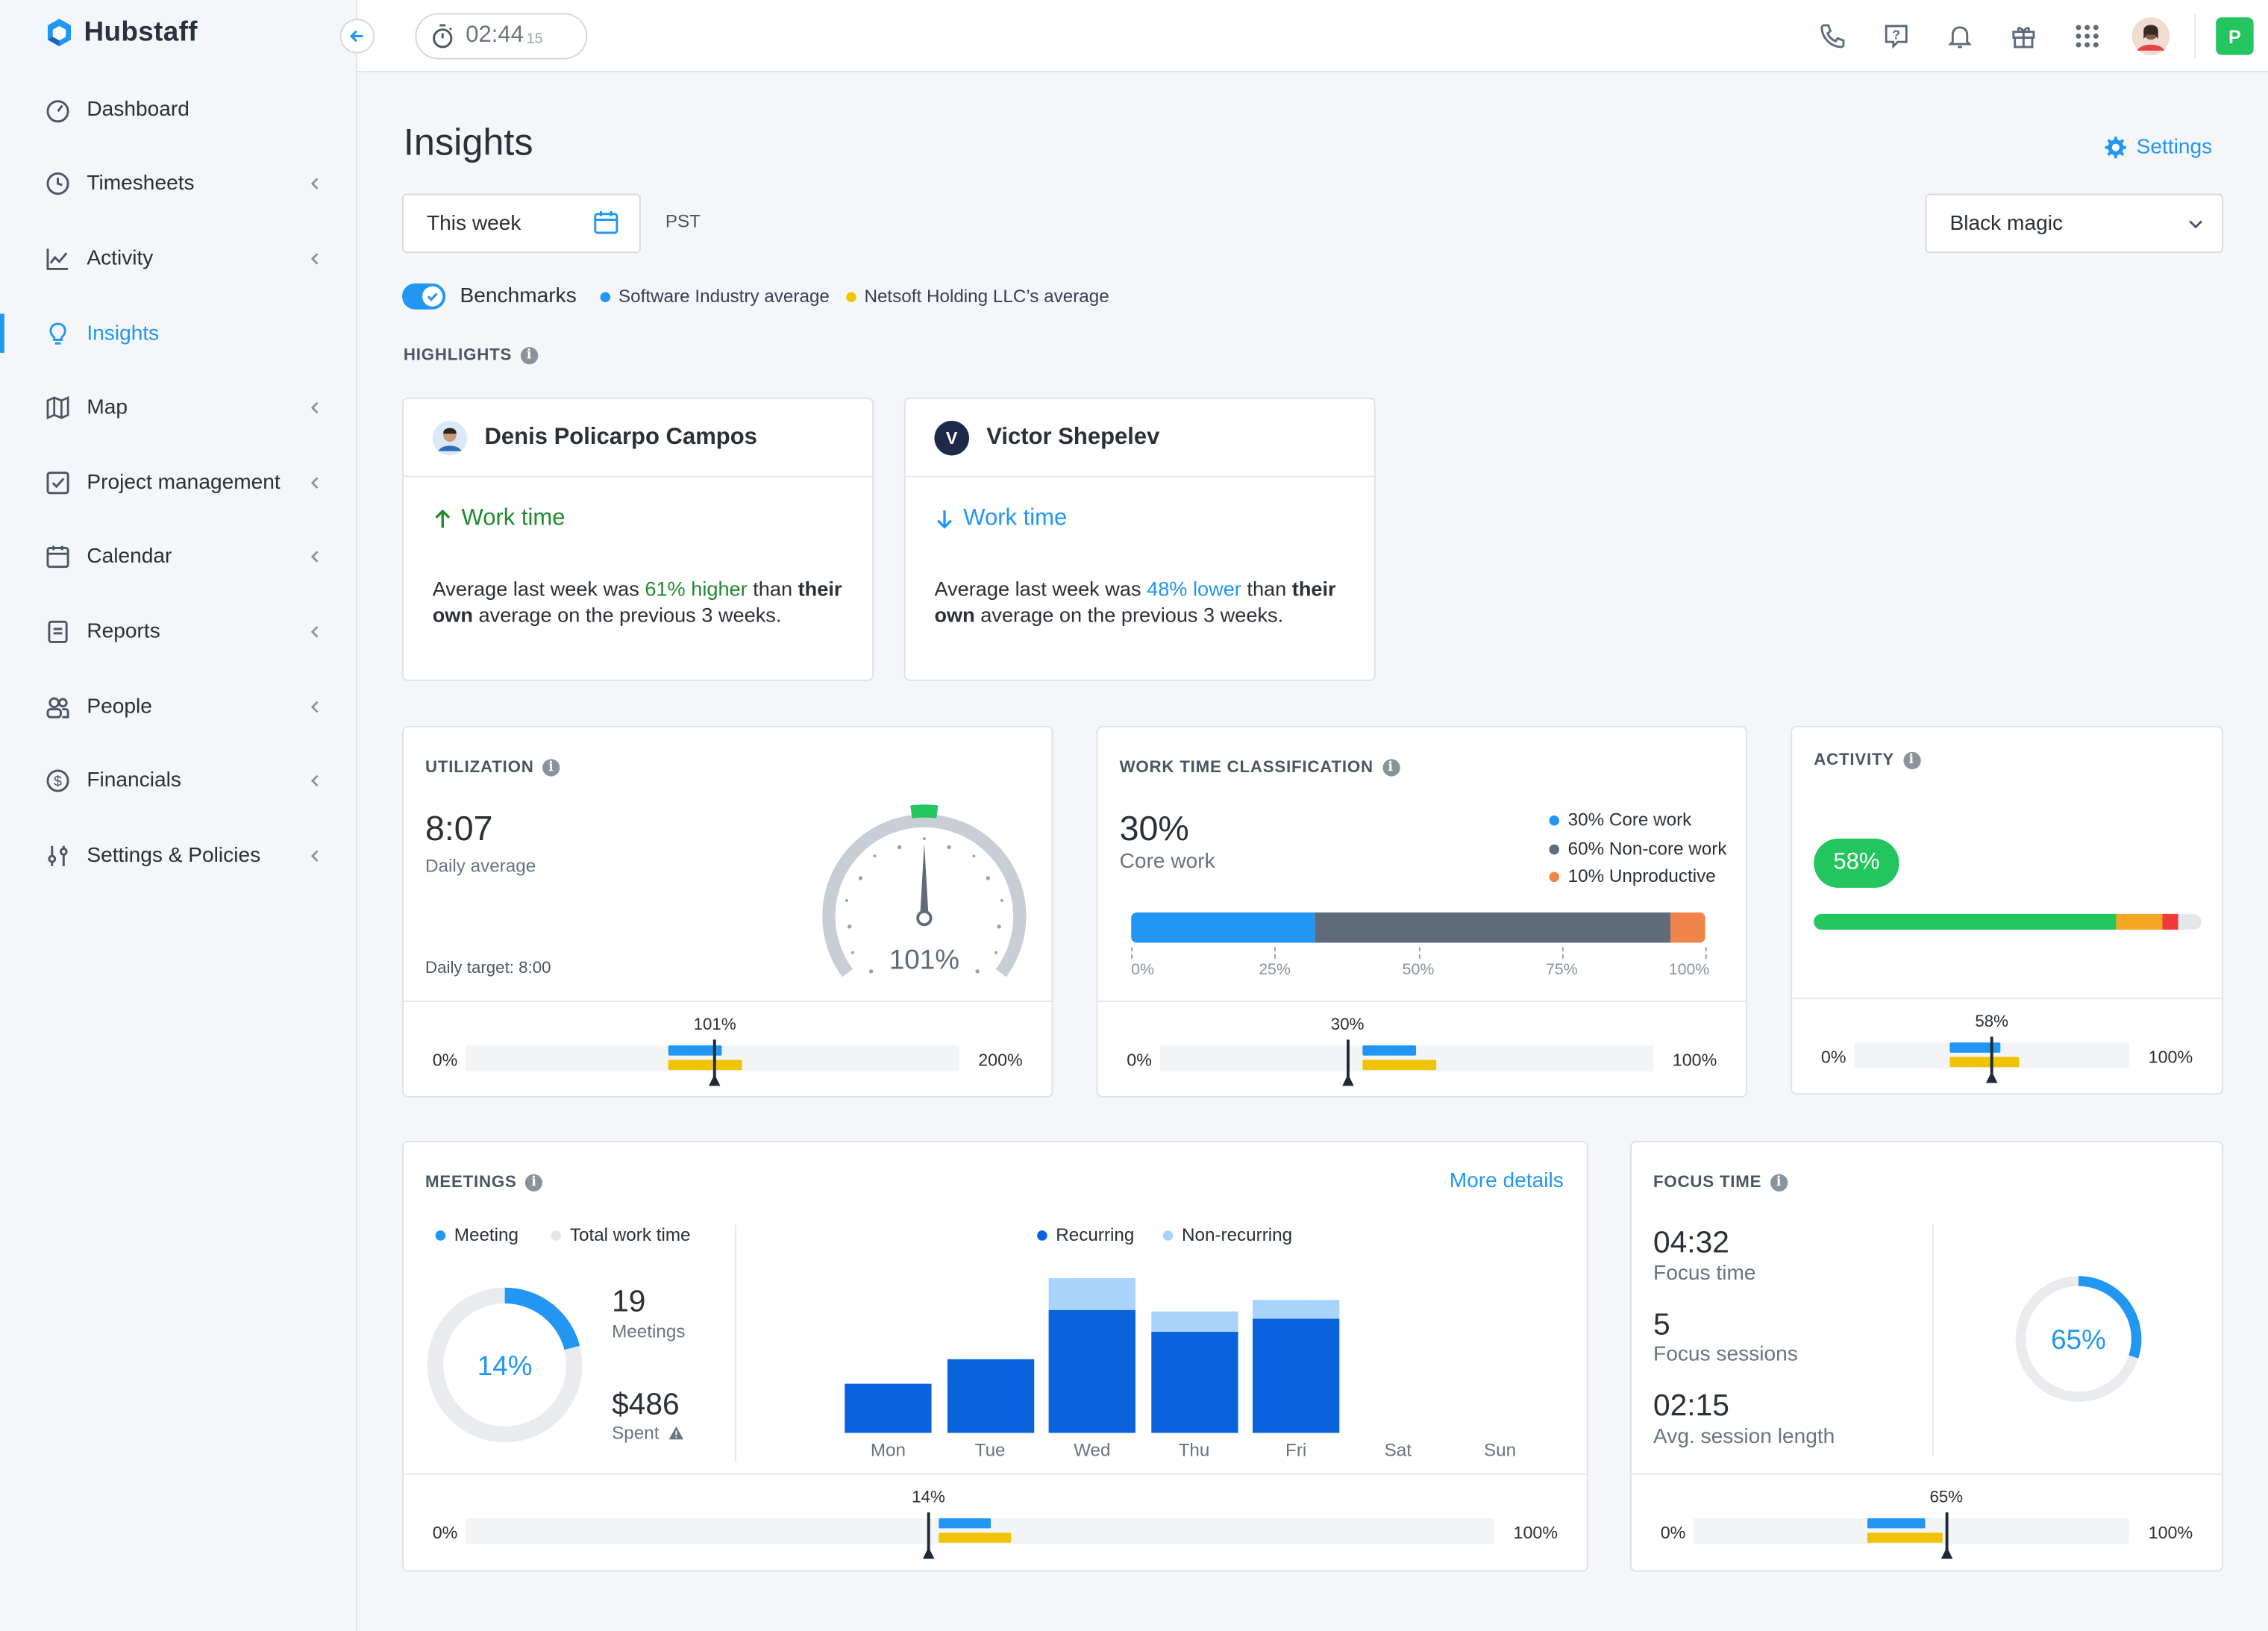  Describe the element at coordinates (2157, 147) in the screenshot. I see `settings-link: Settings` at that location.